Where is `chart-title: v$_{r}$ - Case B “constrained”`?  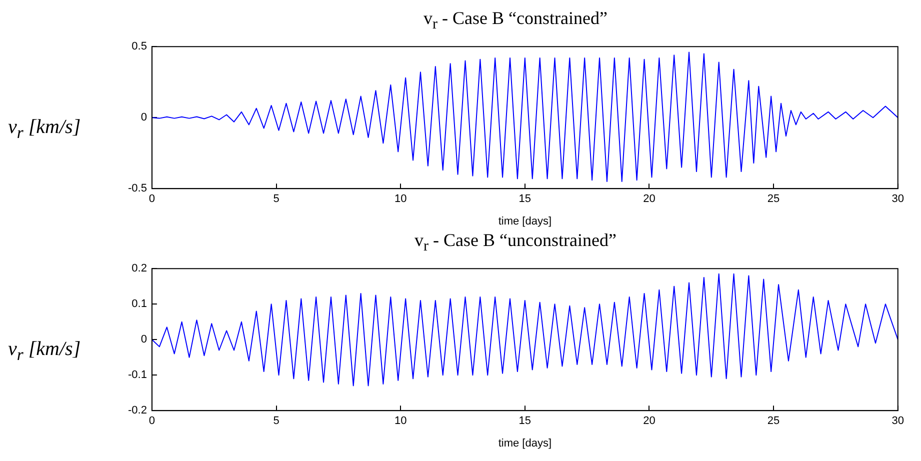
chart-title: v$_{r}$ - Case B “constrained” is located at coordinates (515, 20).